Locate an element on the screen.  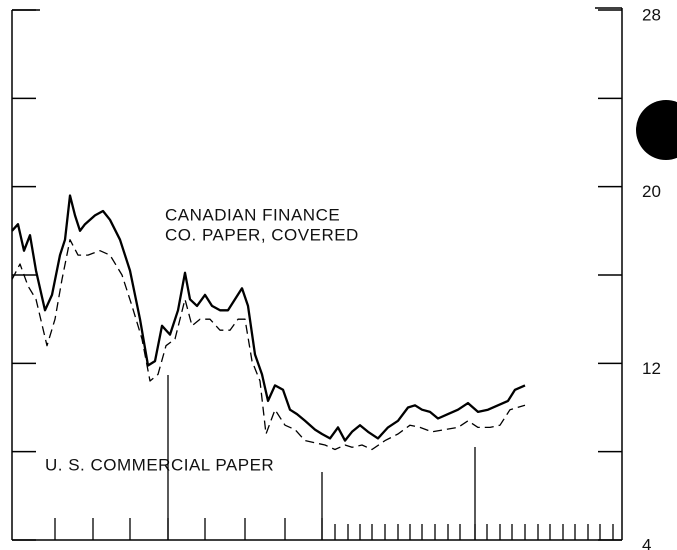
y-tick-label: 20 is located at coordinates (651, 191).